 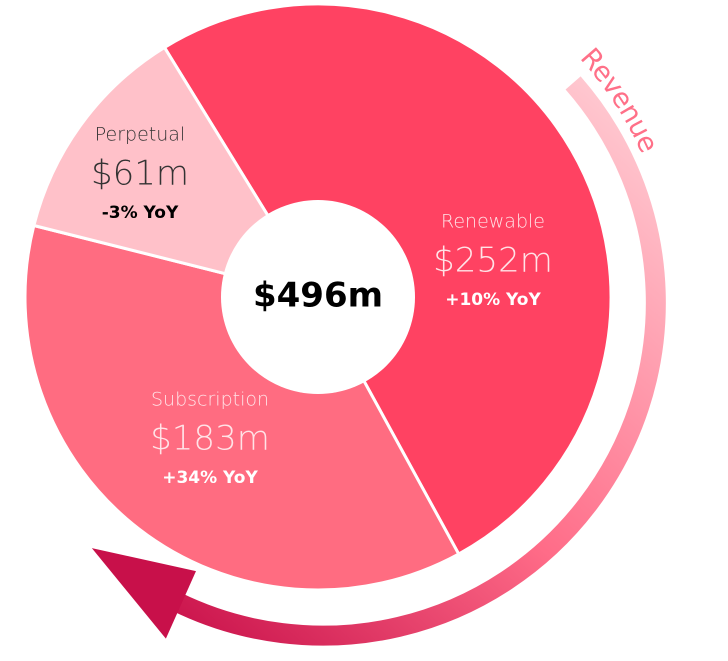 I want to click on slice-value: $61m, so click(x=140, y=174).